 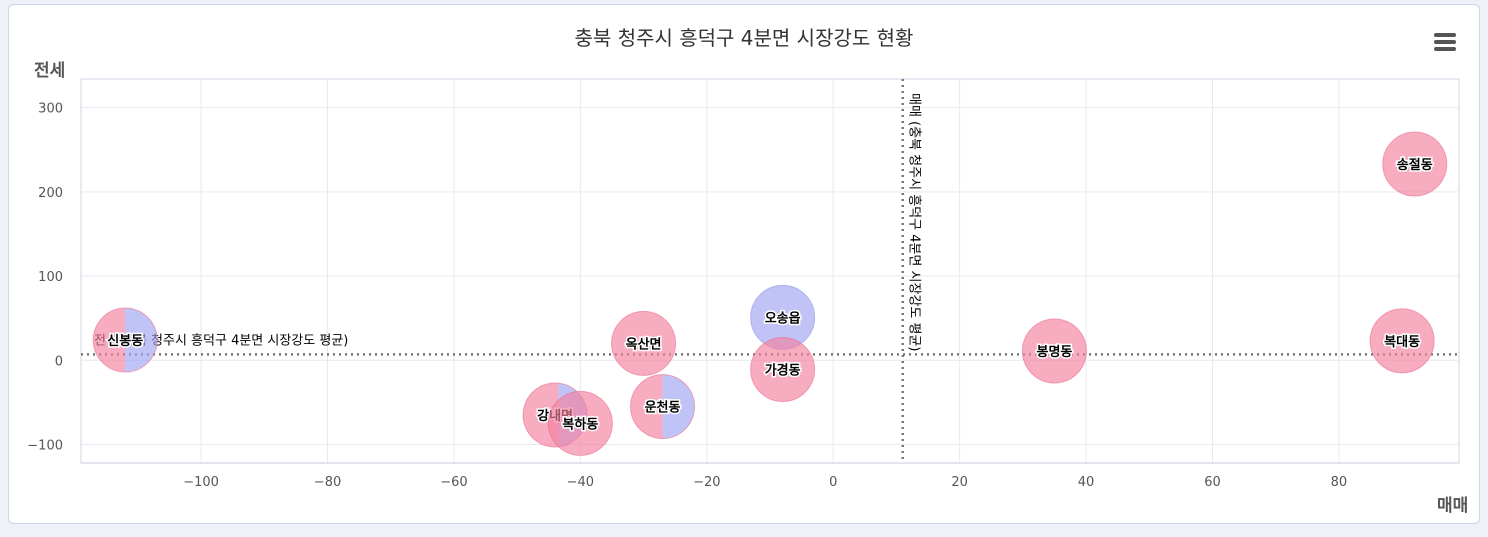 I want to click on bubble-label: 운천동, so click(x=663, y=408).